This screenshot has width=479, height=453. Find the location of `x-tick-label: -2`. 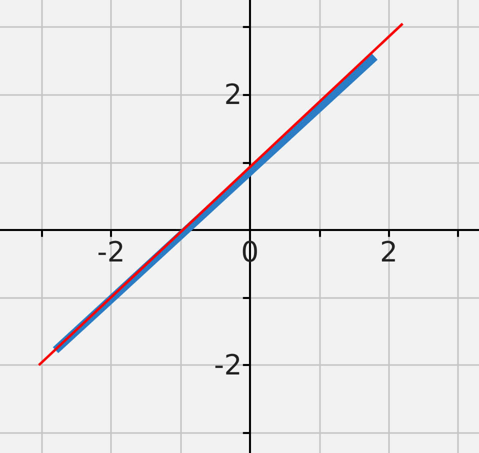

x-tick-label: -2 is located at coordinates (111, 251).